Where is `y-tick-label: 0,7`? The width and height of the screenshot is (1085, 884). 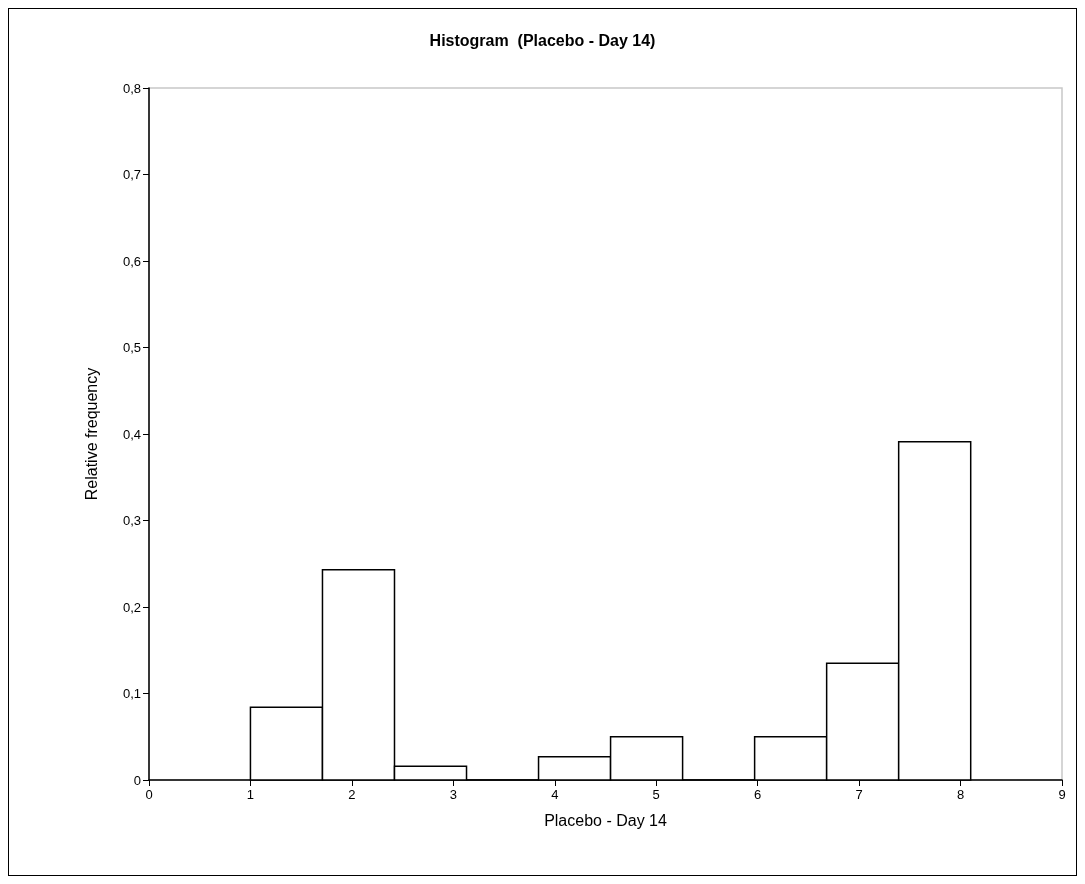 y-tick-label: 0,7 is located at coordinates (131, 174).